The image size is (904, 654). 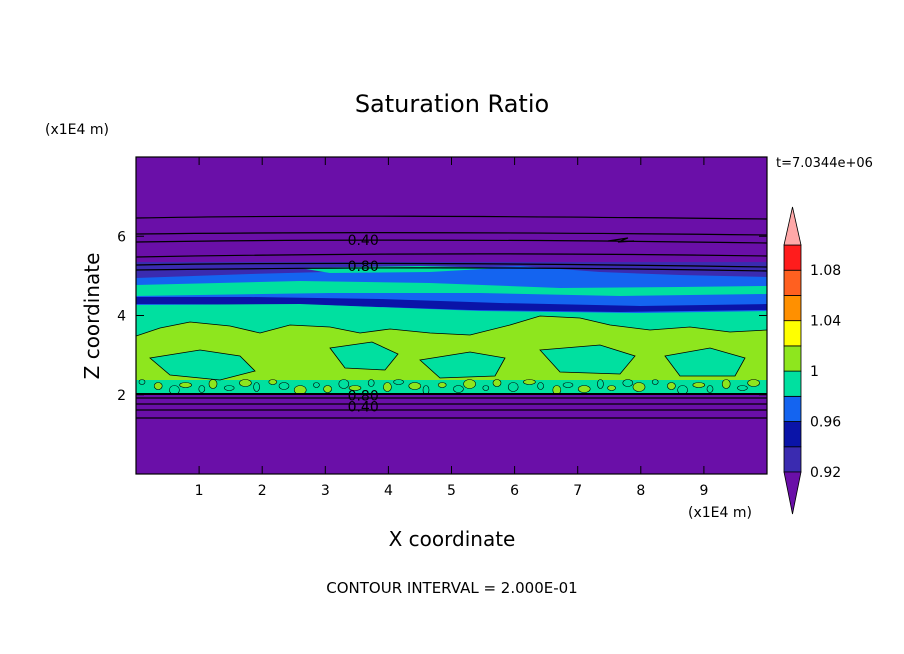 I want to click on x-tick-label: 8, so click(x=640, y=491).